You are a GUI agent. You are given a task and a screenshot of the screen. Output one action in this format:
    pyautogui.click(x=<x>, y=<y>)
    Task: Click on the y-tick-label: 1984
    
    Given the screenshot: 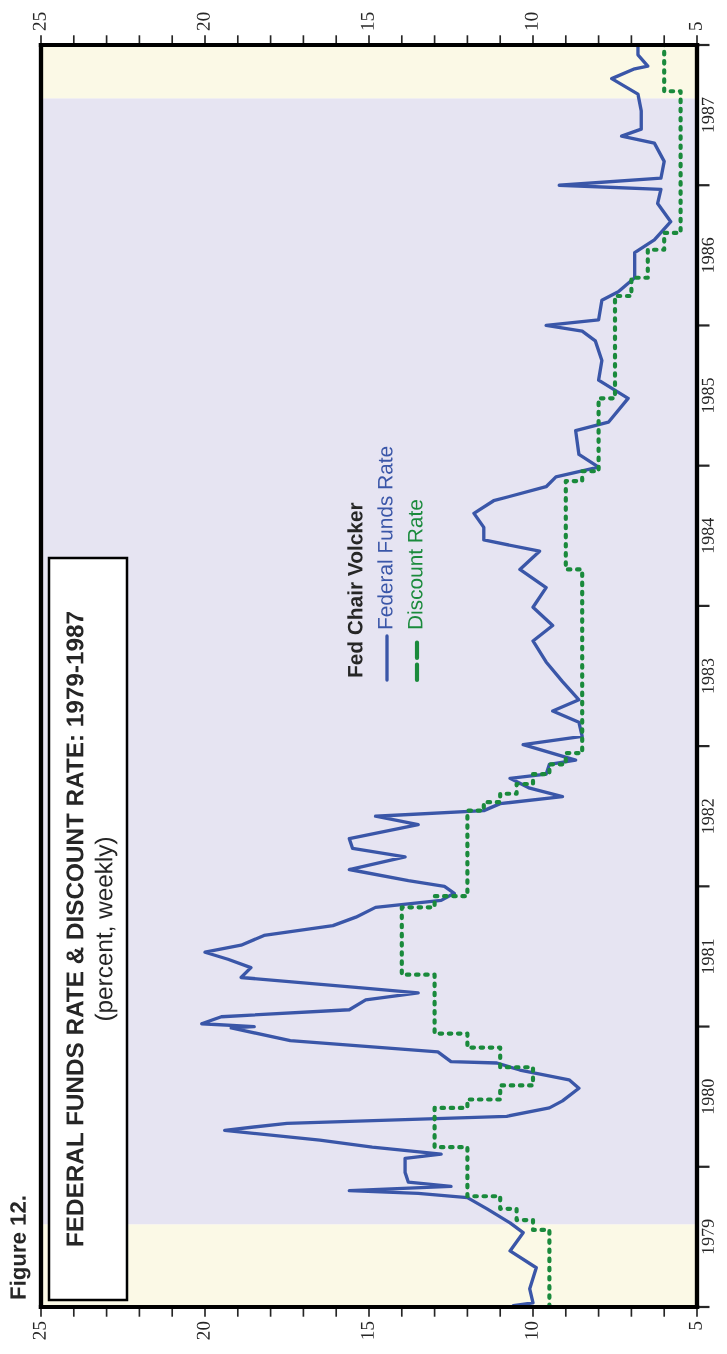 What is the action you would take?
    pyautogui.click(x=707, y=535)
    